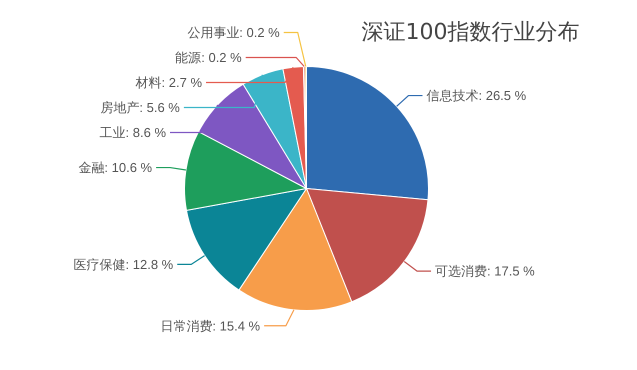 The height and width of the screenshot is (370, 637). I want to click on slice-label: 可选消费: 17.5 %, so click(485, 271).